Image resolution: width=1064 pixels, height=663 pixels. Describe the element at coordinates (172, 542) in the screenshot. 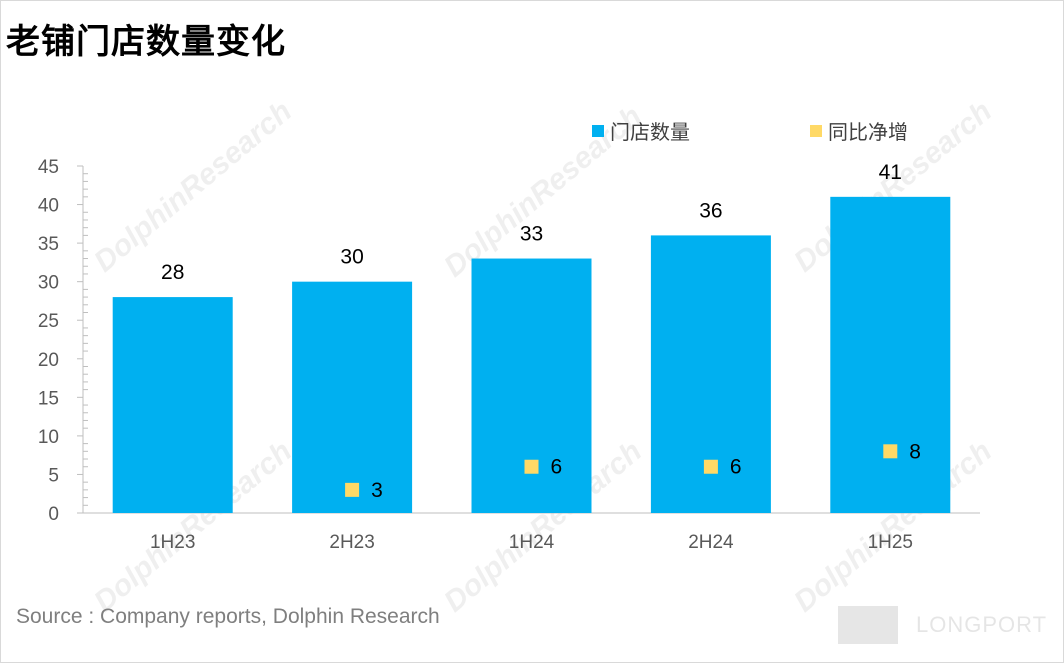

I see `x-tick-label: 1H23` at that location.